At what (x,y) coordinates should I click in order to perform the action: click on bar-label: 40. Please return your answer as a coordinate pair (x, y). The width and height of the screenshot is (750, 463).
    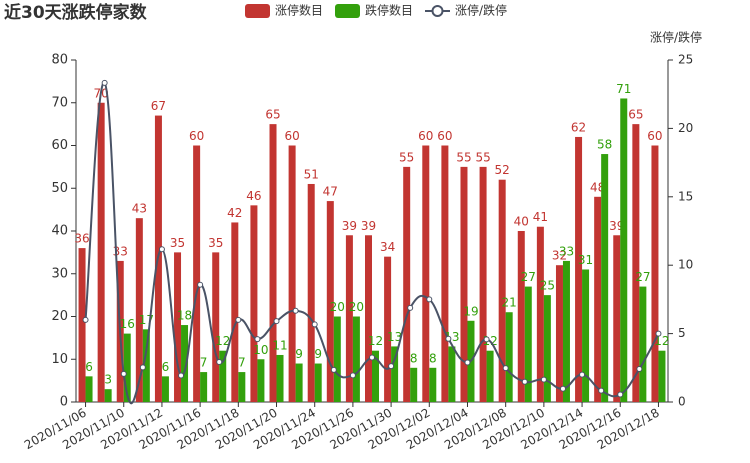
    Looking at the image, I should click on (521, 222).